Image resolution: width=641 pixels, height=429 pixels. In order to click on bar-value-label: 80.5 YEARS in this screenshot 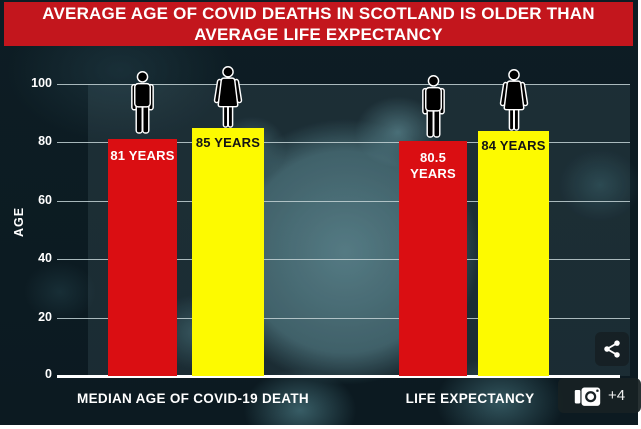, I will do `click(433, 165)`.